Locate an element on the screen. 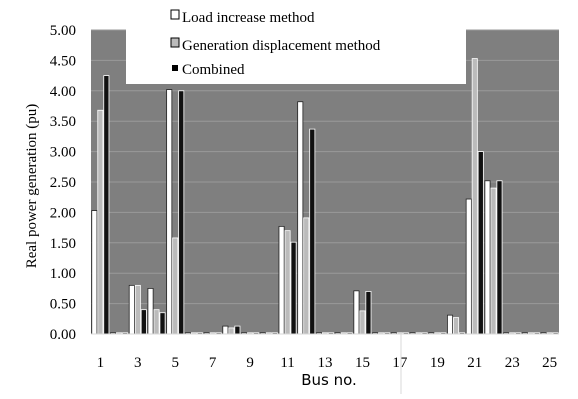  legend-label-generation-displacement: Generation displacement method is located at coordinates (281, 46).